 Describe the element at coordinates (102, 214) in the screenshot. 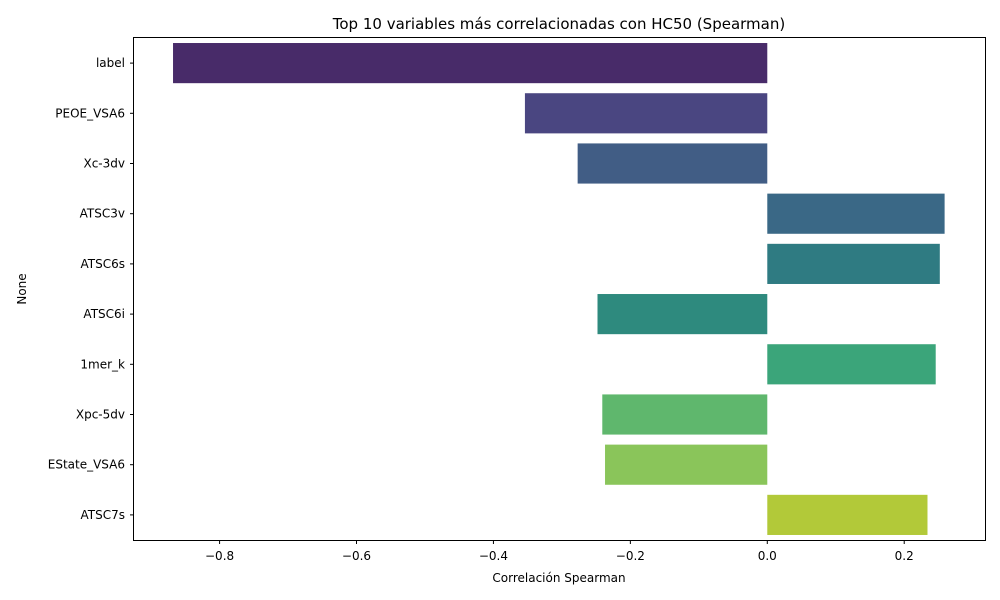

I see `y-tick-label: ATSC3v` at that location.